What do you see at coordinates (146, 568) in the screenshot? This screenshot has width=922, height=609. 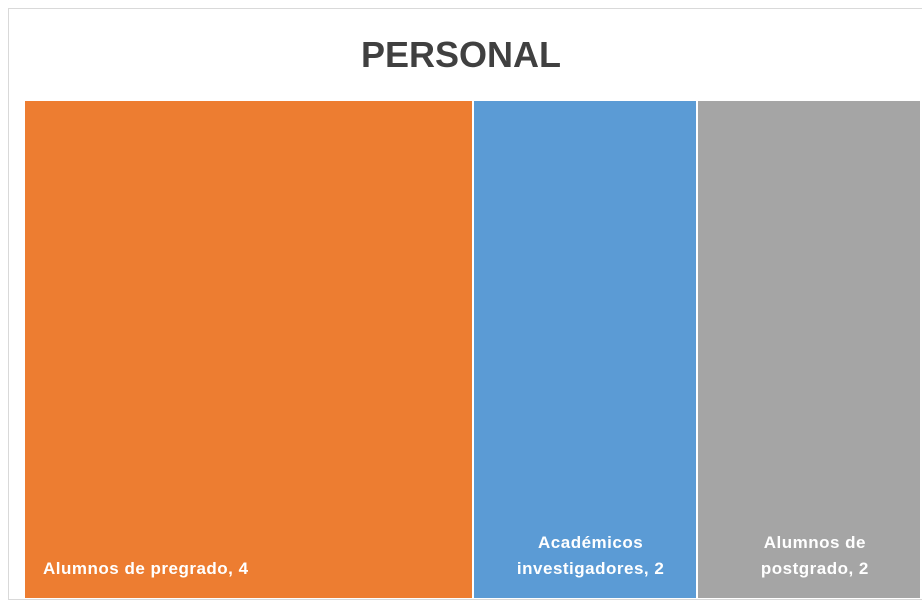 I see `data-label: Alumnos de pregrado, 4` at bounding box center [146, 568].